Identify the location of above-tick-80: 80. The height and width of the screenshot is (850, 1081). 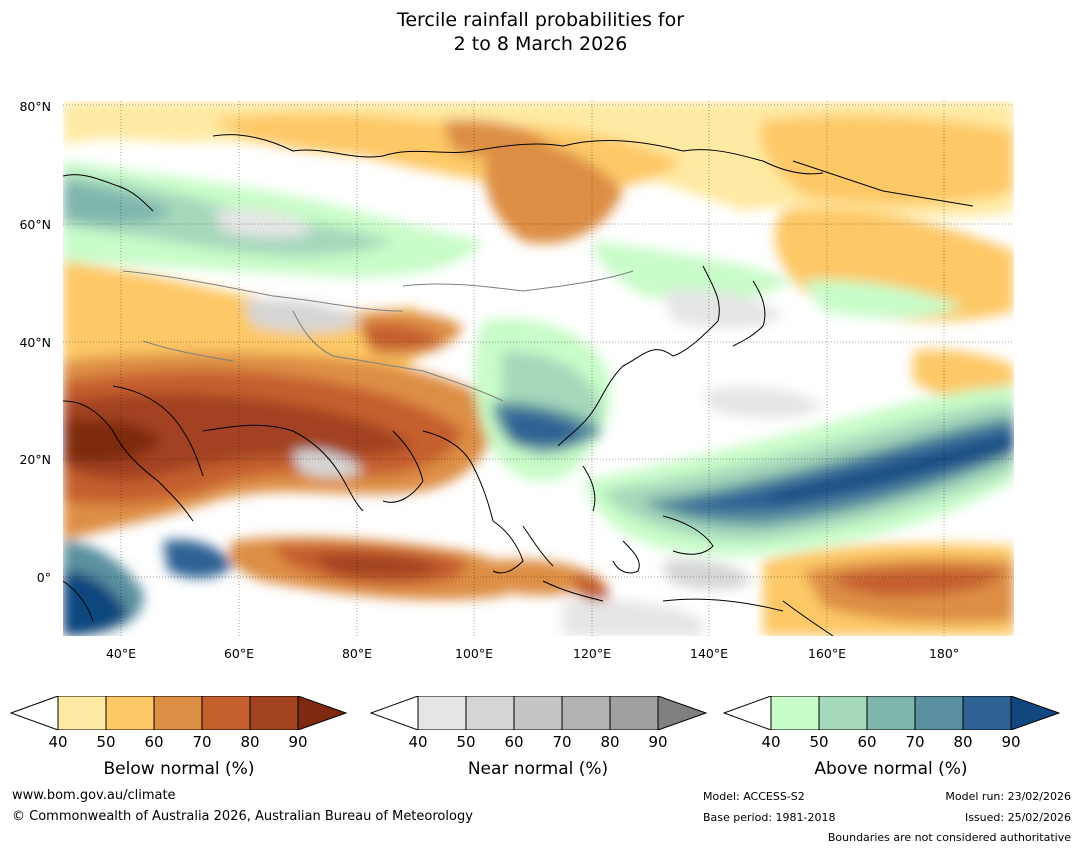
(963, 742).